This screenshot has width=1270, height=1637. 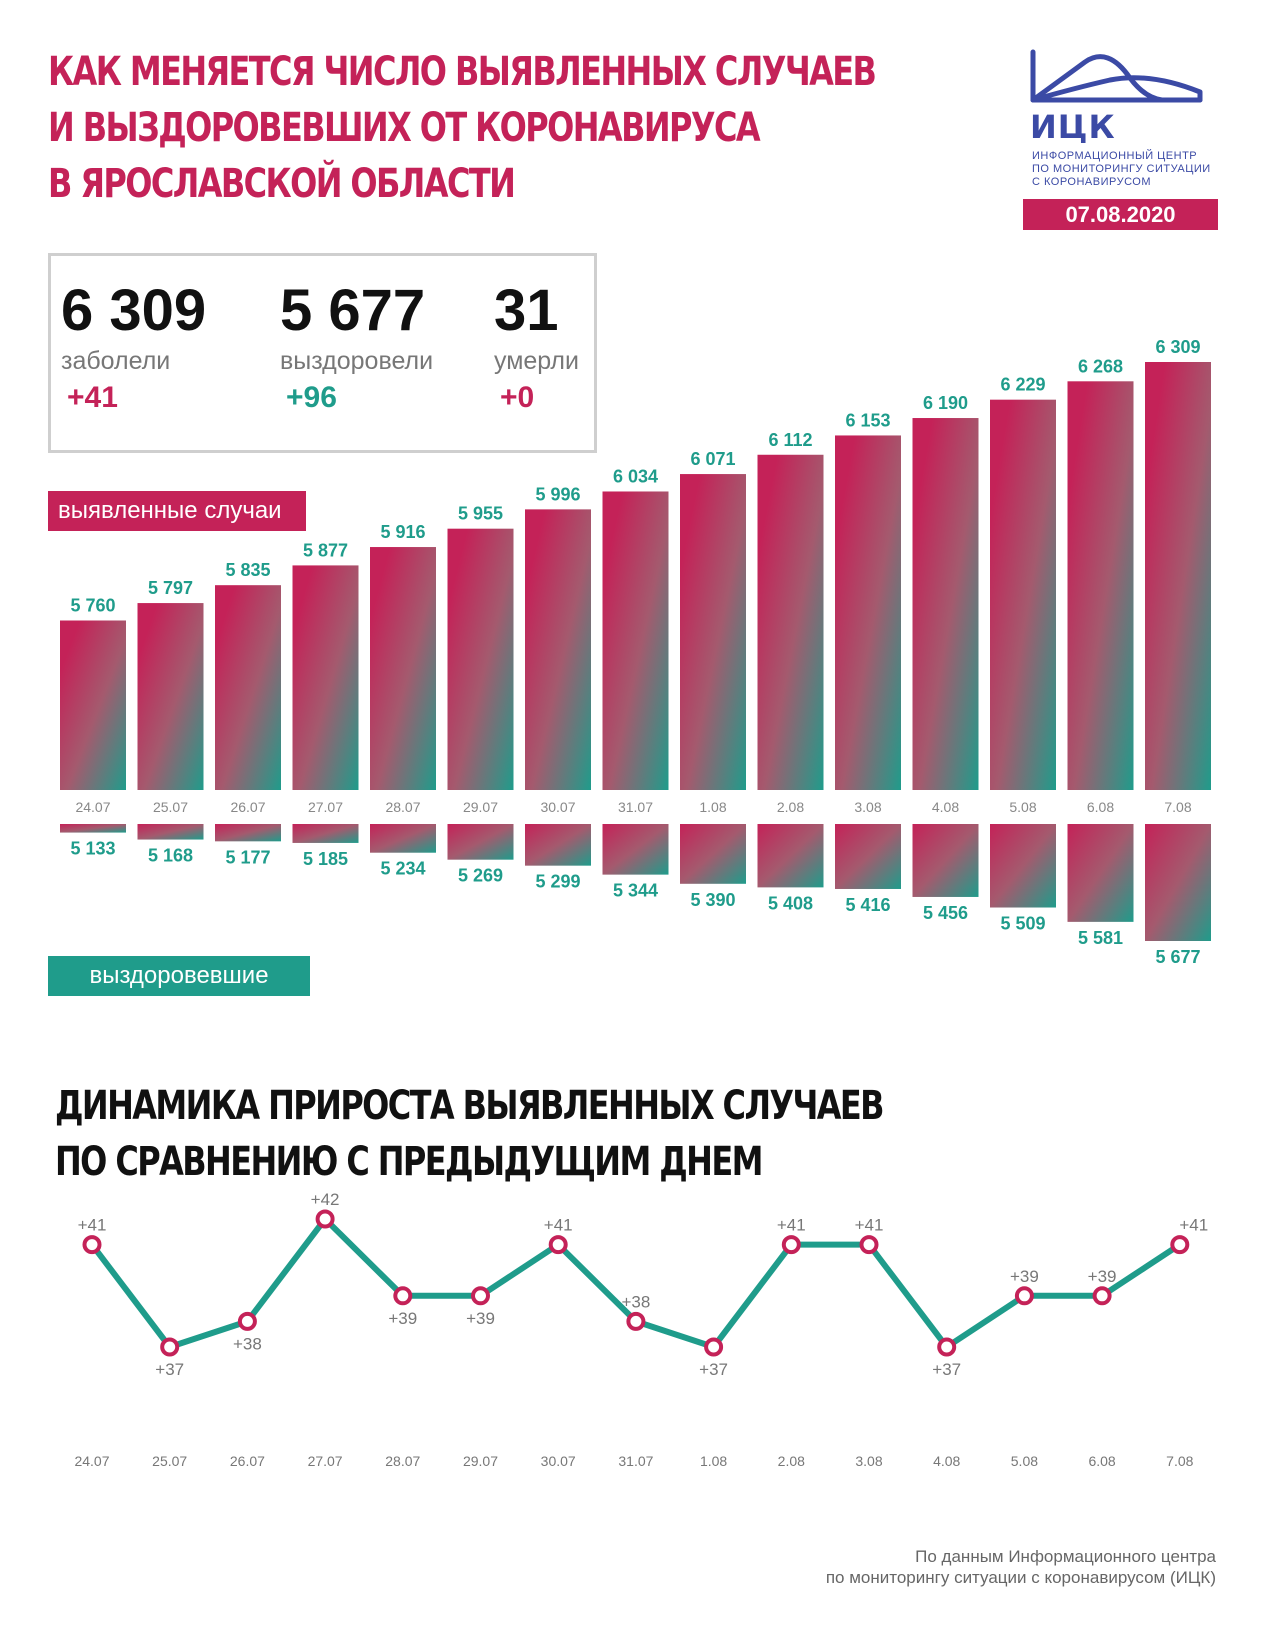 What do you see at coordinates (402, 1318) in the screenshot?
I see `growth-label-28.07: +39` at bounding box center [402, 1318].